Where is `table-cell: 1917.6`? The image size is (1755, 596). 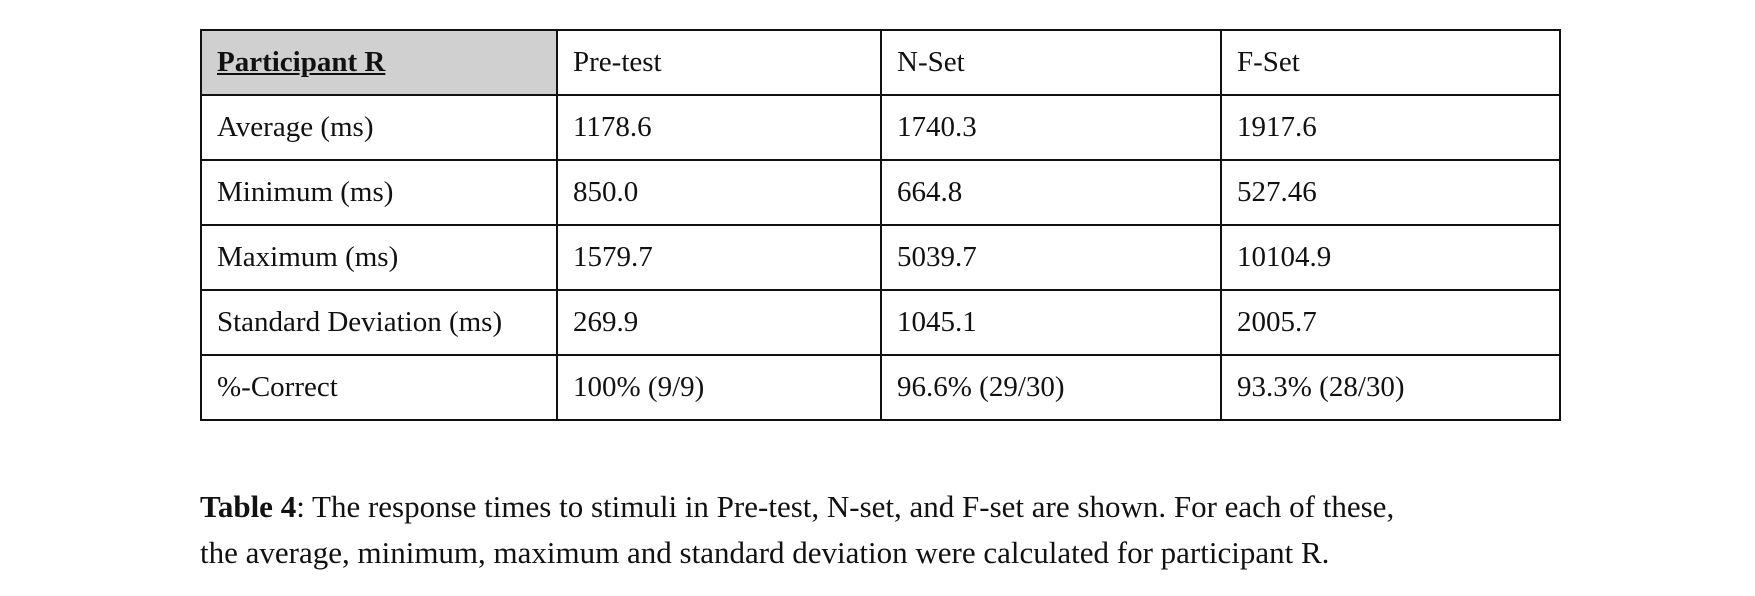 table-cell: 1917.6 is located at coordinates (1390, 127).